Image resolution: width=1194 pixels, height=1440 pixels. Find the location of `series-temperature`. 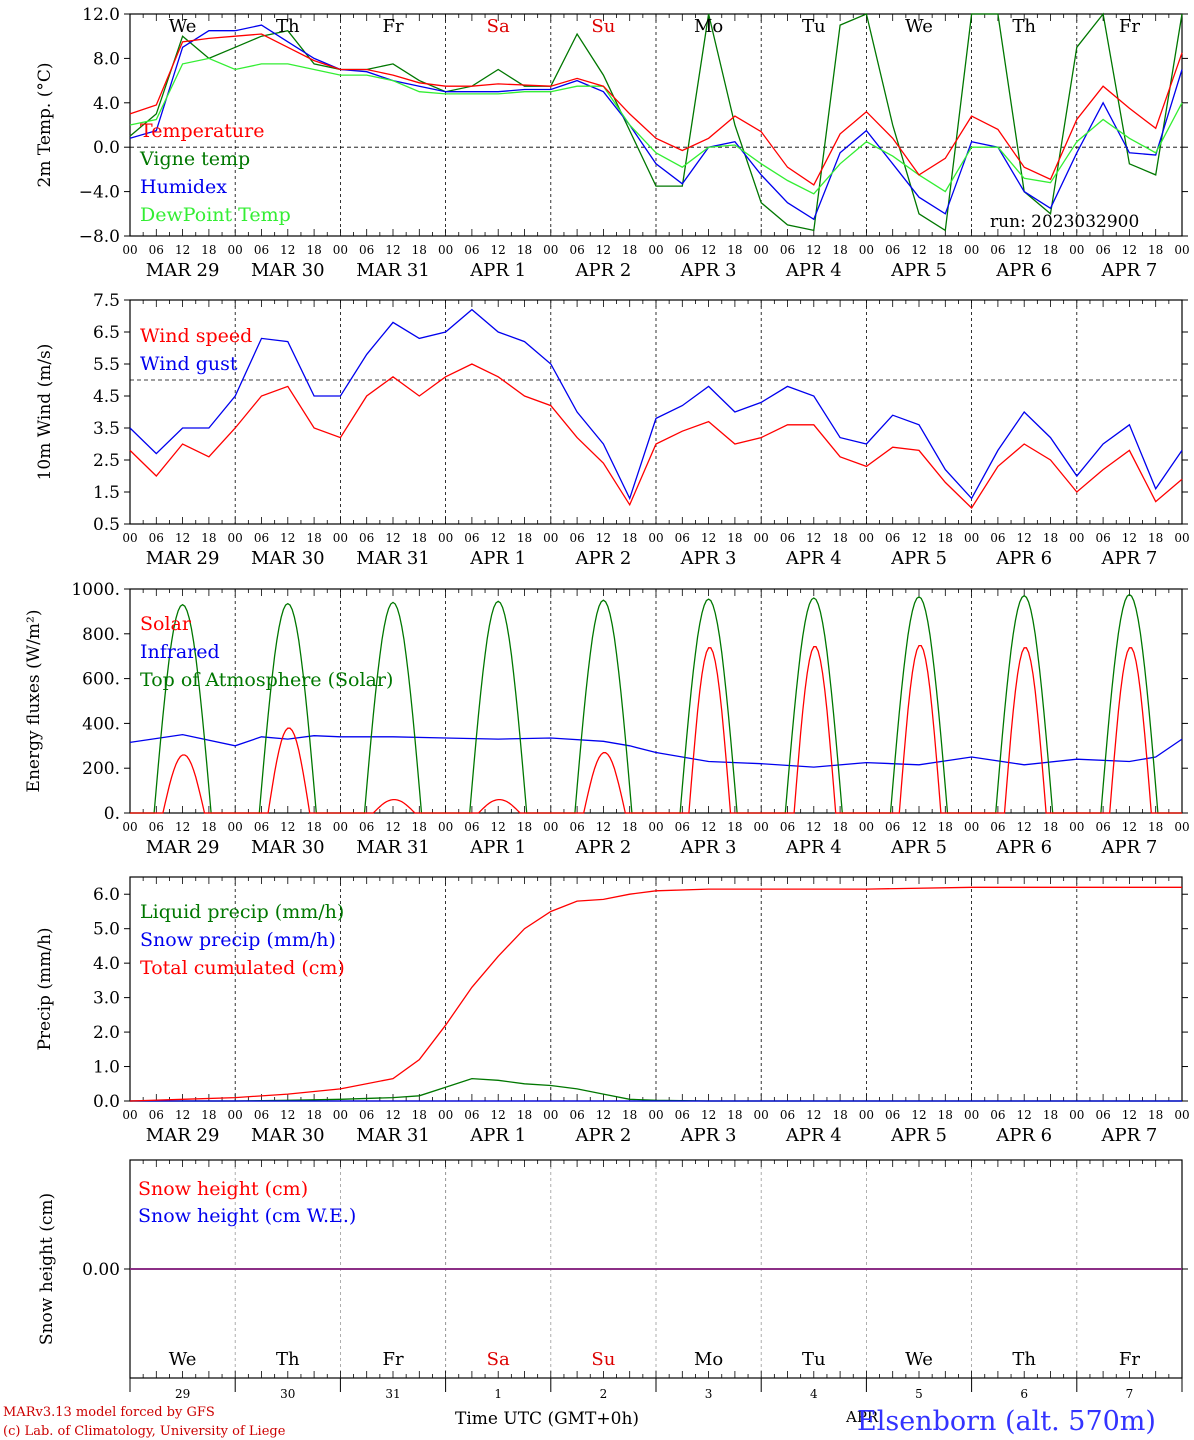

series-temperature is located at coordinates (656, 109).